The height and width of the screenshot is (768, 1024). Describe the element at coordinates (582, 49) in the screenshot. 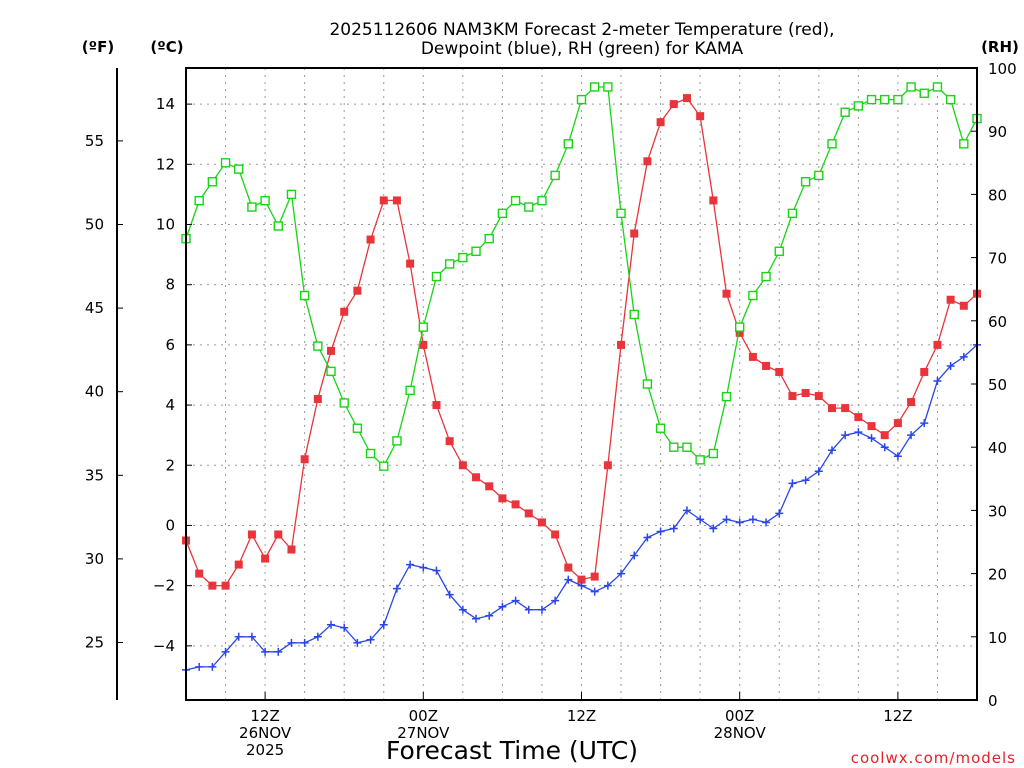

I see `chart-title-line-2: Dewpoint (blue), RH (green) for KAMA` at that location.